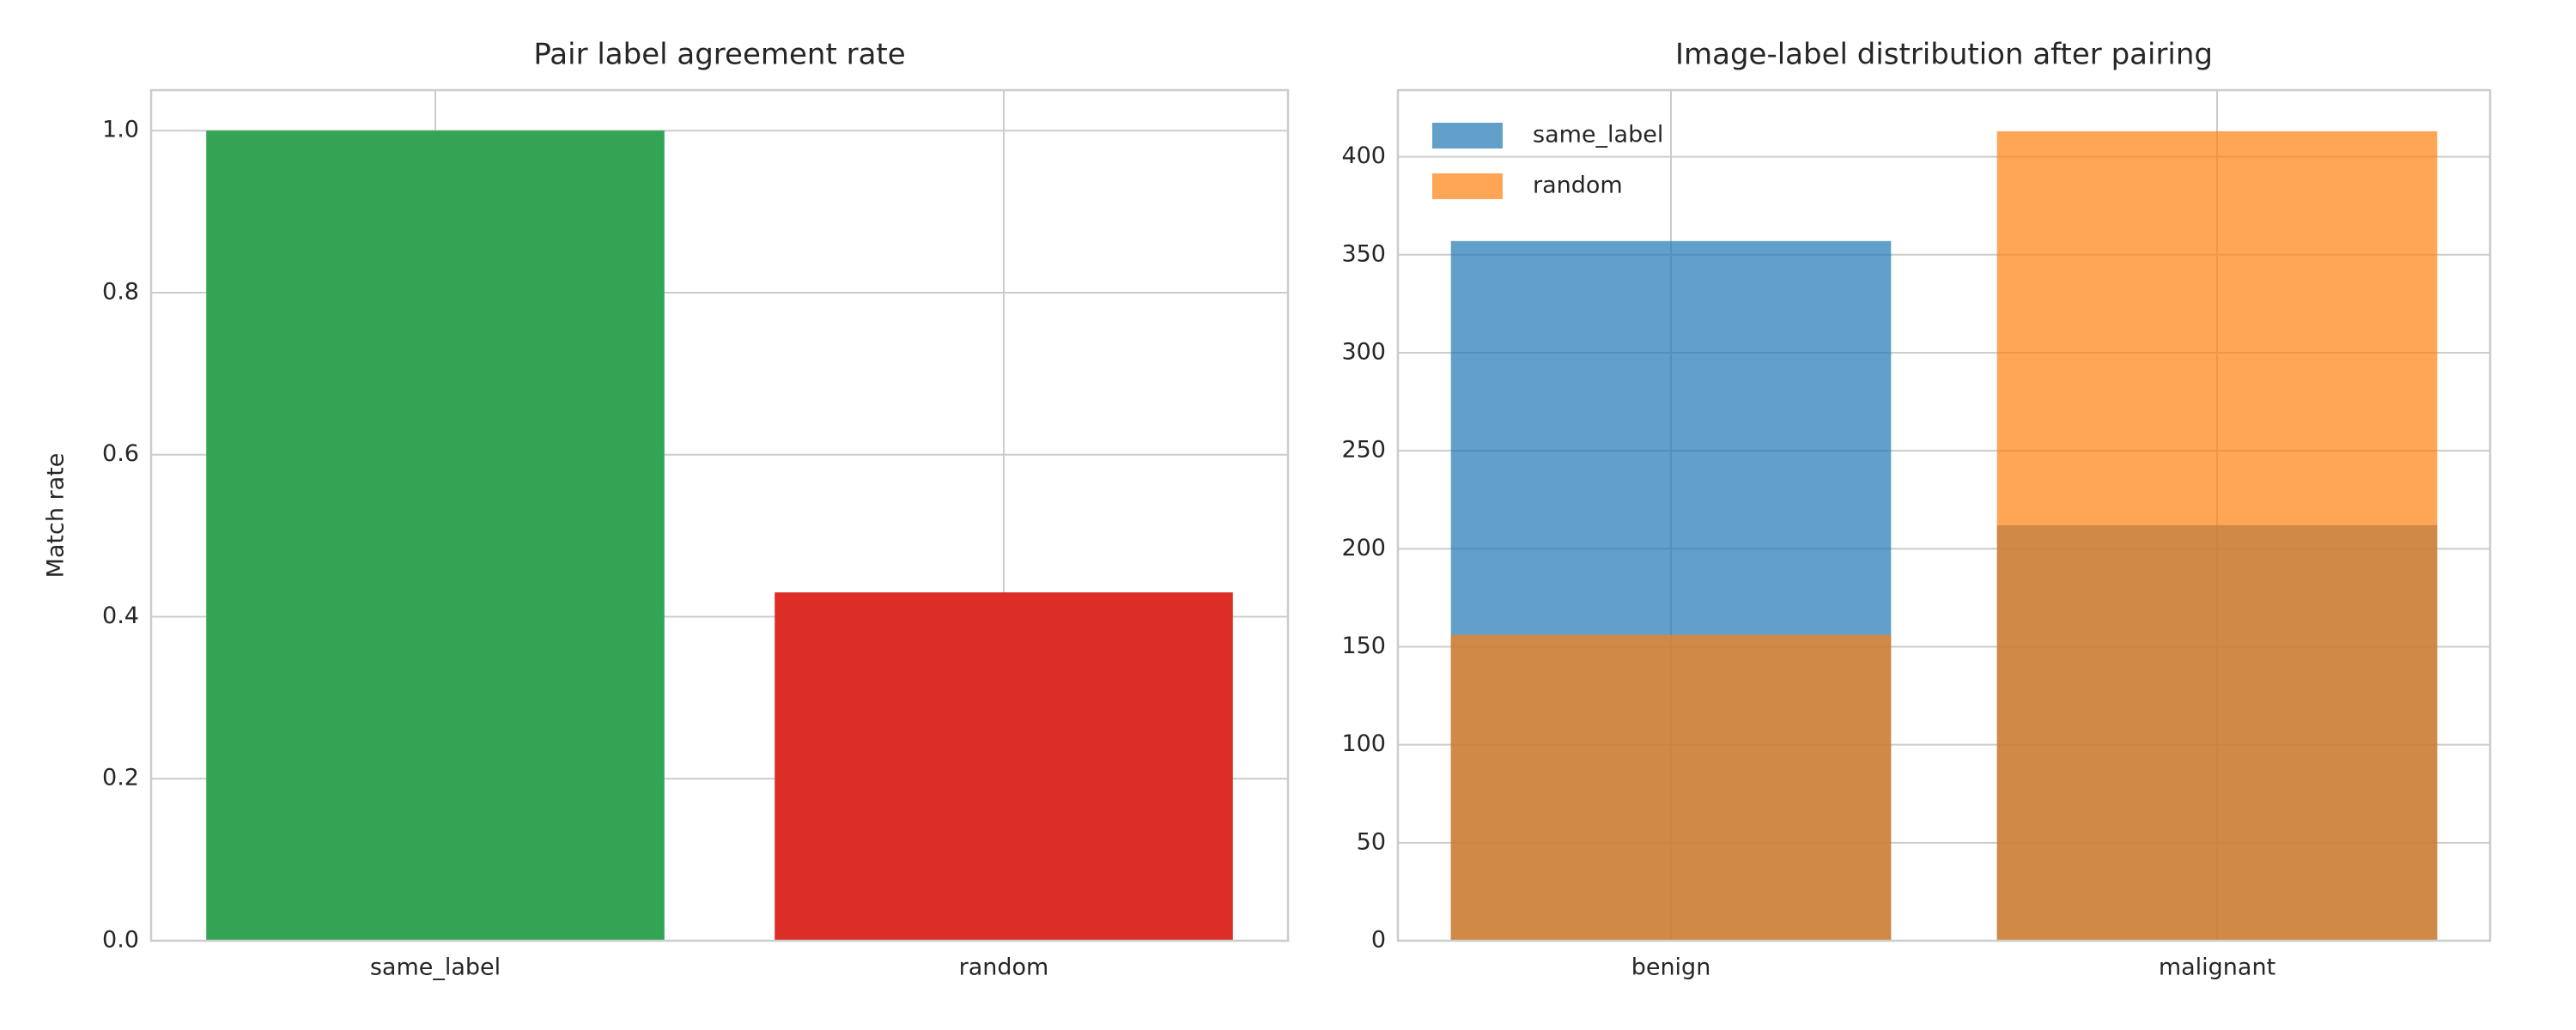 The image size is (2576, 1030). Describe the element at coordinates (1363, 253) in the screenshot. I see `y-tick-label: 350` at that location.